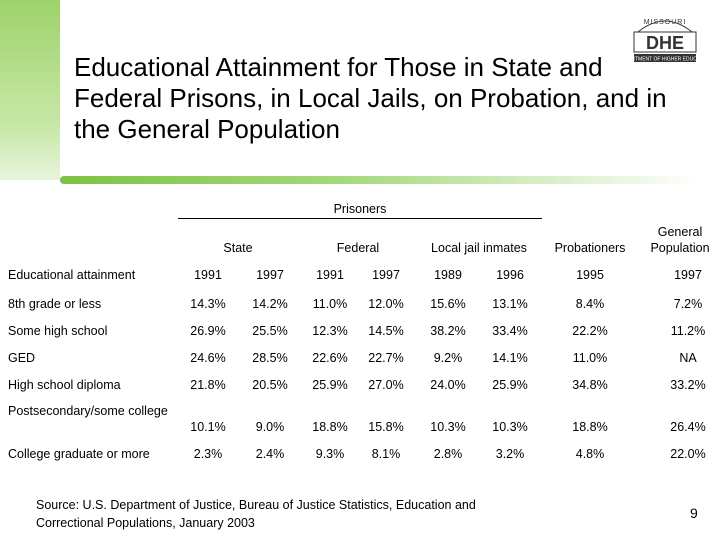  What do you see at coordinates (270, 385) in the screenshot?
I see `table-cell: 20.5%` at bounding box center [270, 385].